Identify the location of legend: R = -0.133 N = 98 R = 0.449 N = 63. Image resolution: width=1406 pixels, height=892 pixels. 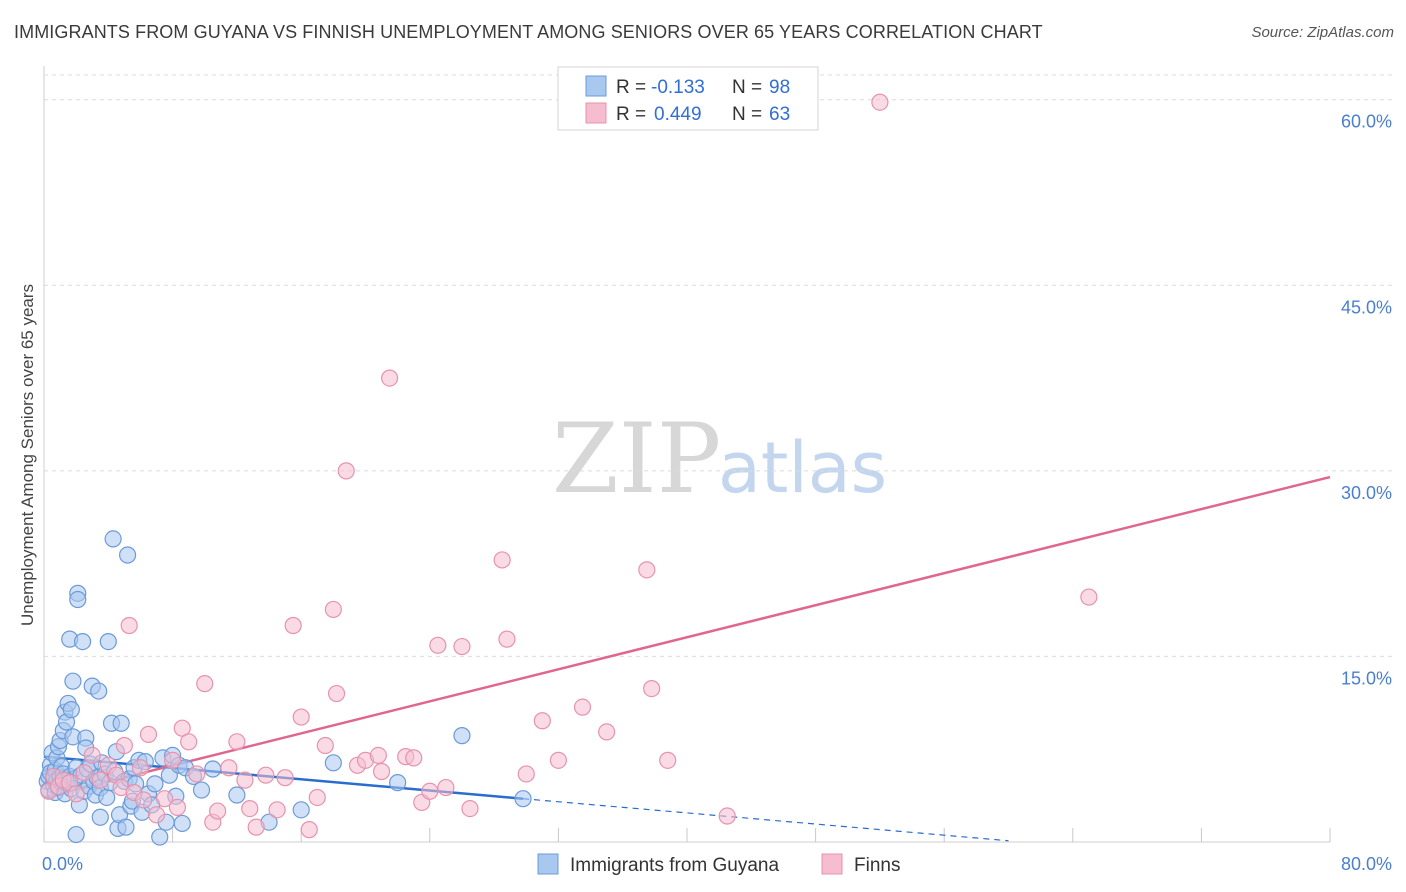
(688, 98).